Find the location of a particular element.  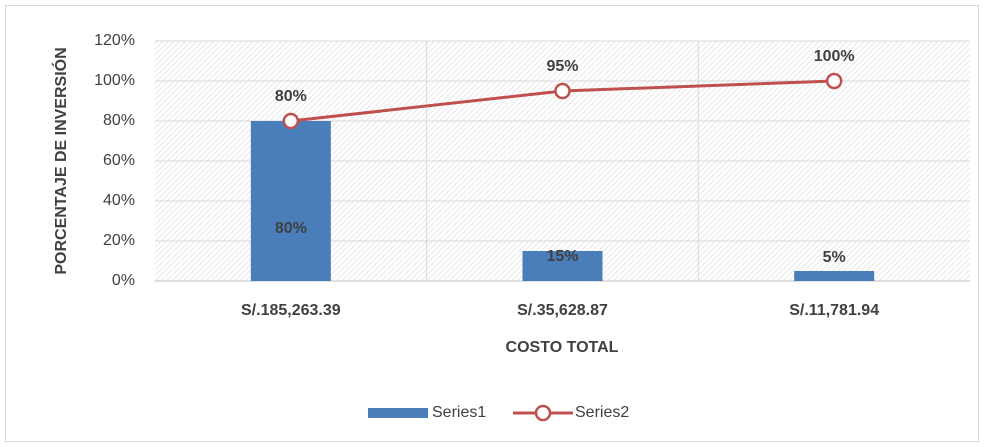

y-tick-label: 120% is located at coordinates (114, 40).